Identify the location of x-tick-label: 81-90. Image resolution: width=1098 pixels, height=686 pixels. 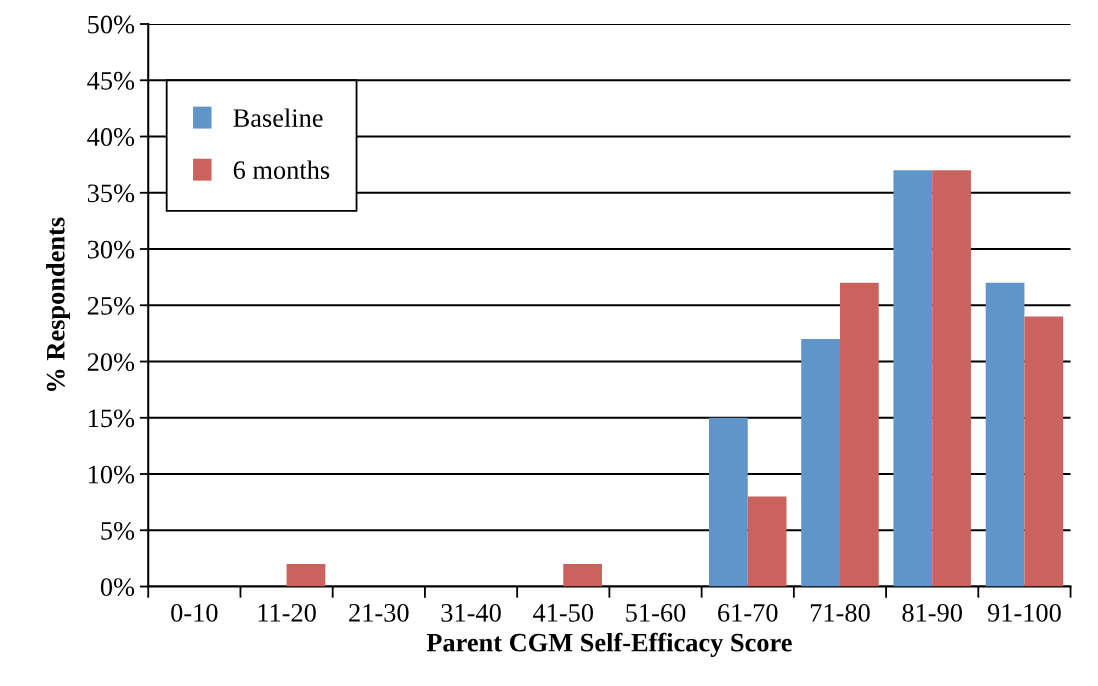
(932, 612).